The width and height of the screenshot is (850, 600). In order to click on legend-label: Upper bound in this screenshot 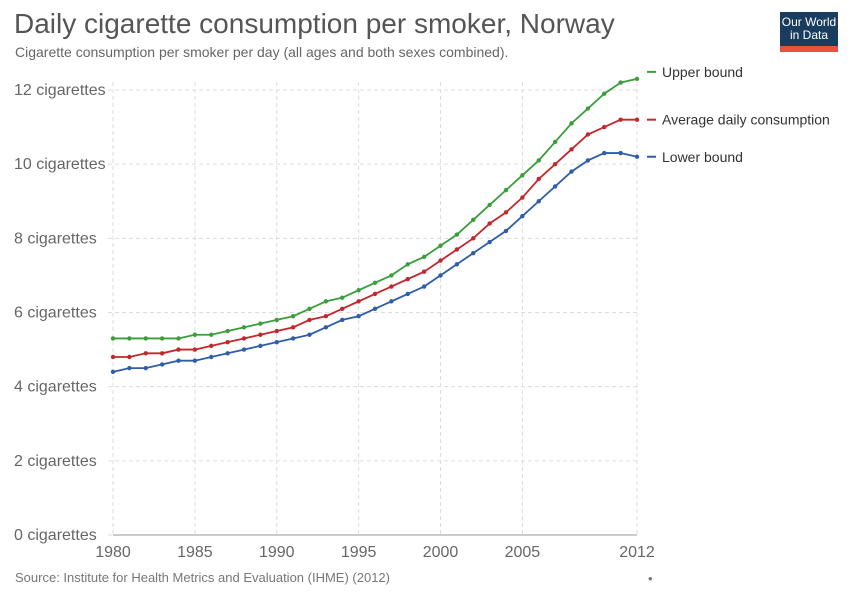, I will do `click(702, 72)`.